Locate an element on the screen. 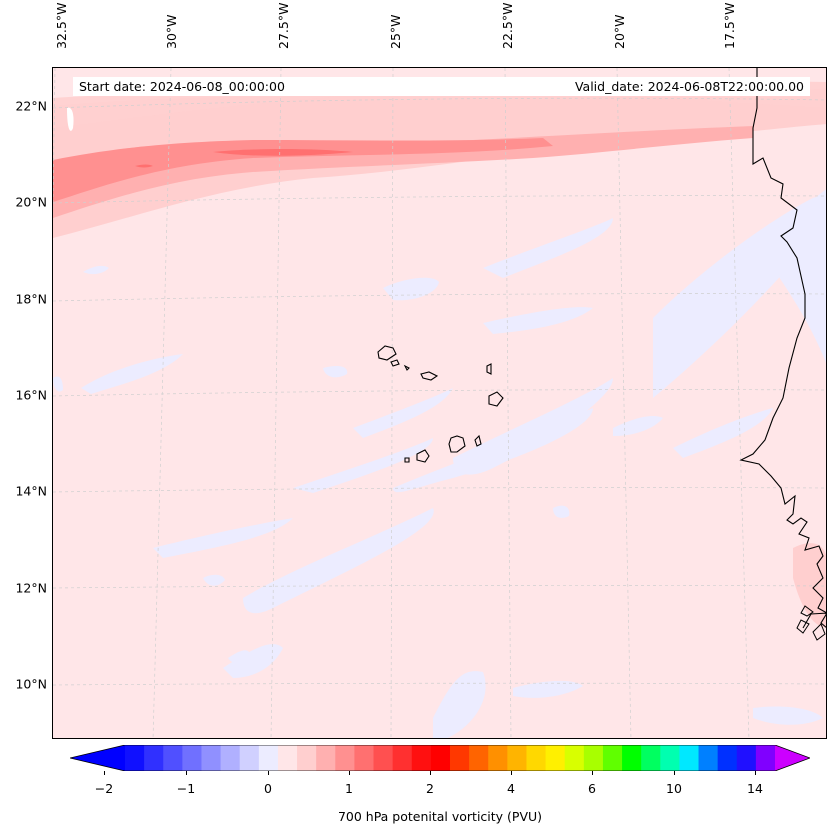 Image resolution: width=837 pixels, height=836 pixels. colorbar is located at coordinates (440, 758).